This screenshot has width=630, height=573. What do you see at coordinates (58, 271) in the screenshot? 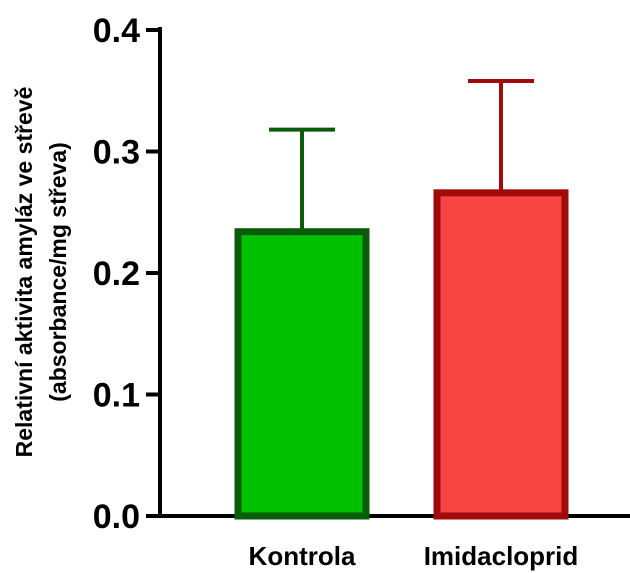
I see `y-axis-title-line2: (absorbance/mg střeva)` at bounding box center [58, 271].